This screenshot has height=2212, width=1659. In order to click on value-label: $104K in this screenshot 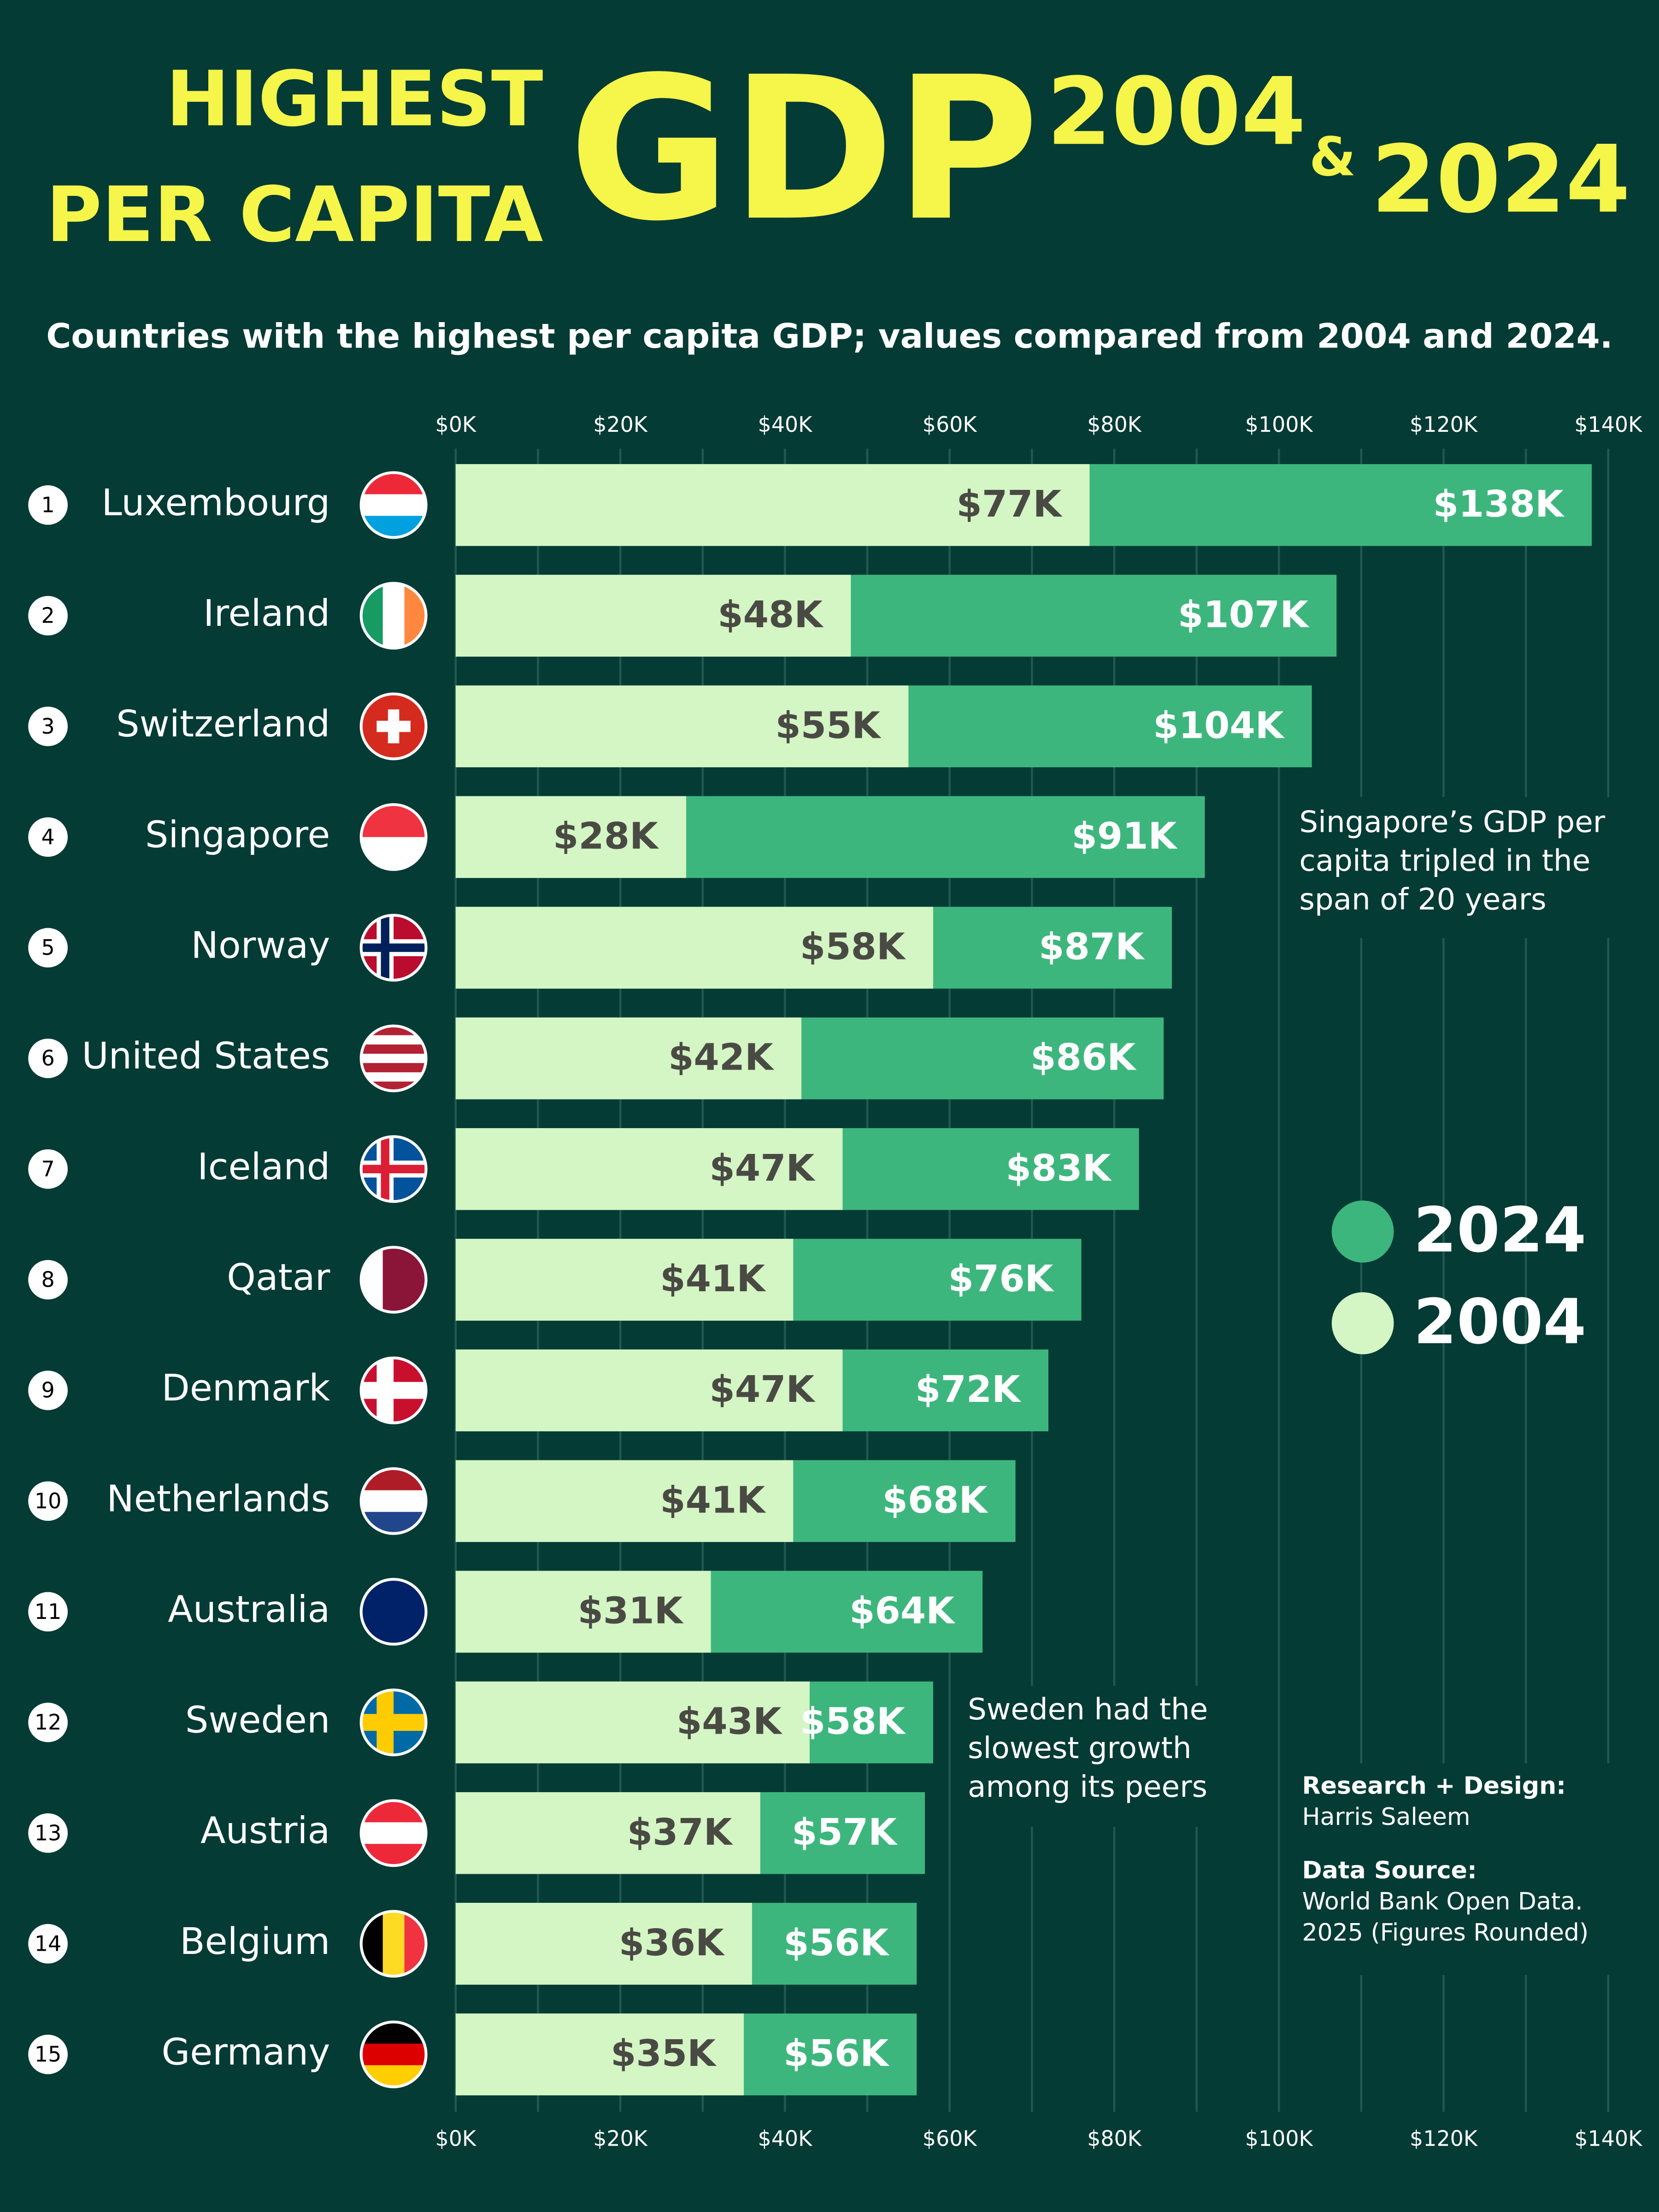, I will do `click(1219, 725)`.